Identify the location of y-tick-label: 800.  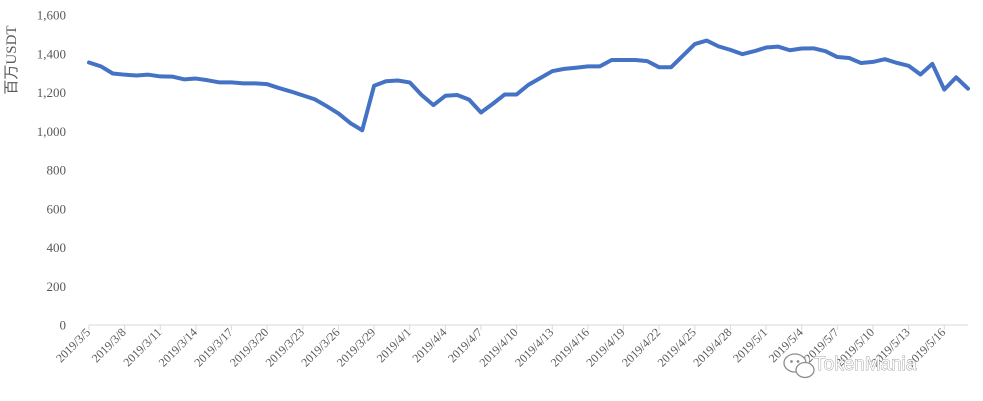
(57, 170).